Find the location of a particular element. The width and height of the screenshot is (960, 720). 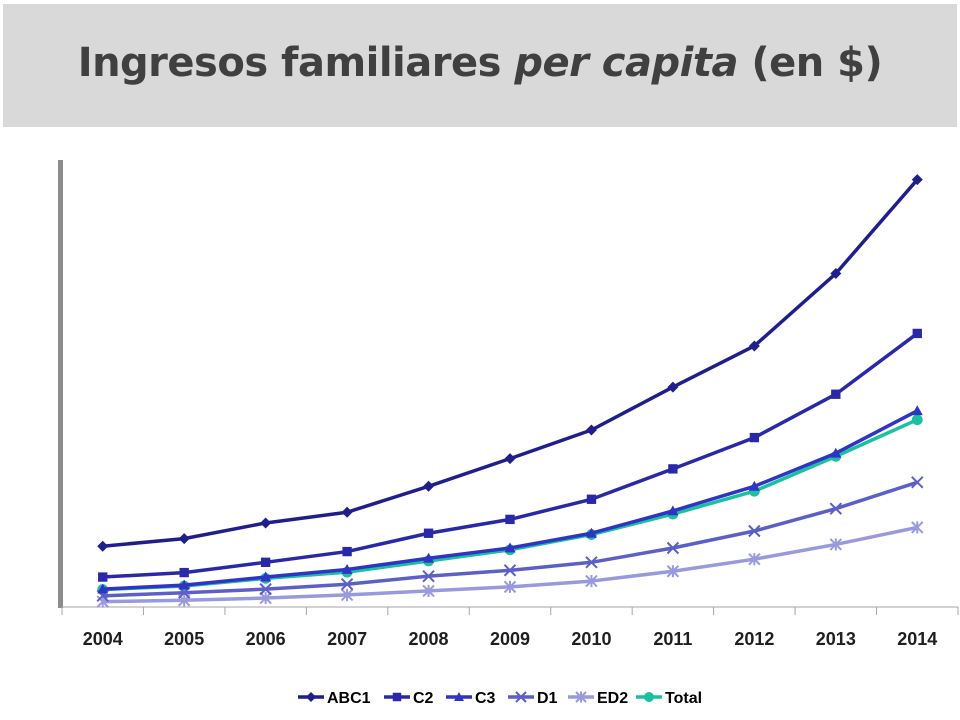

x-tick-label: 2005 is located at coordinates (184, 639).